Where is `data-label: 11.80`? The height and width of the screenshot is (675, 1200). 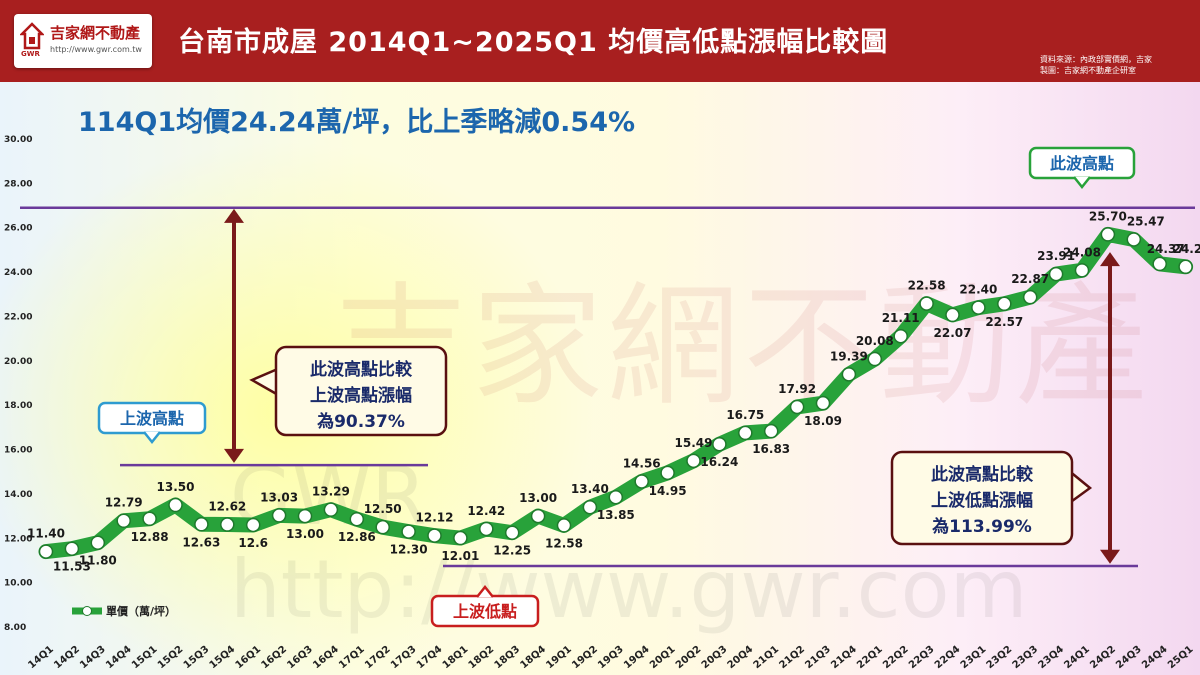 data-label: 11.80 is located at coordinates (98, 561).